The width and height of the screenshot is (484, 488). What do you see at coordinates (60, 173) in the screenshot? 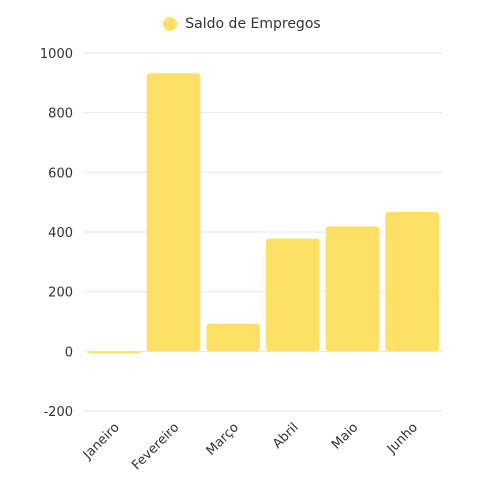
I see `y-tick-label: 600` at bounding box center [60, 173].